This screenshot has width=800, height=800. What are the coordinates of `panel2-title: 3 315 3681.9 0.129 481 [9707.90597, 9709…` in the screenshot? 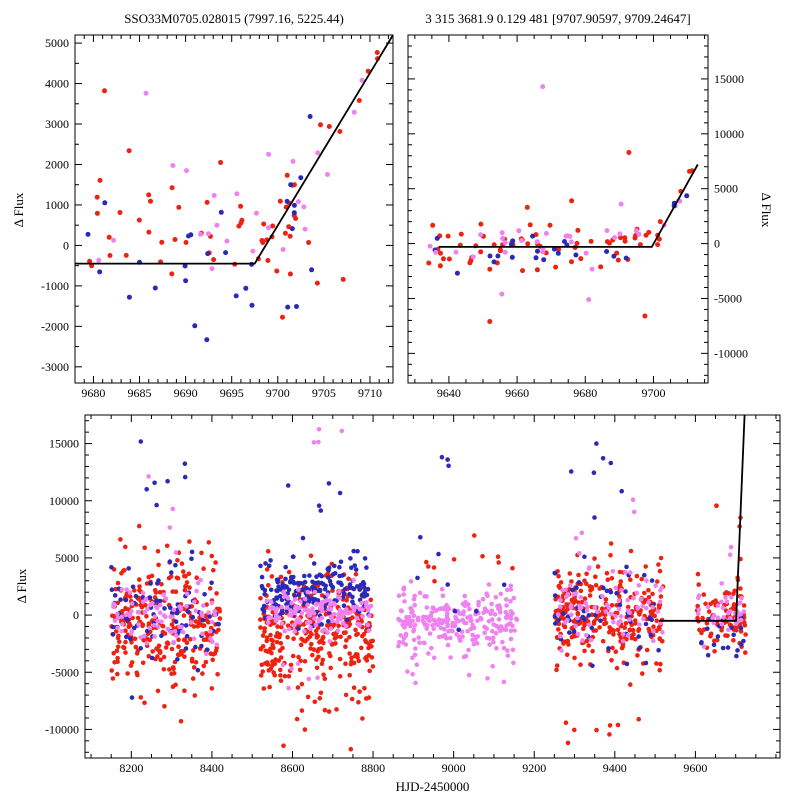 It's located at (558, 18).